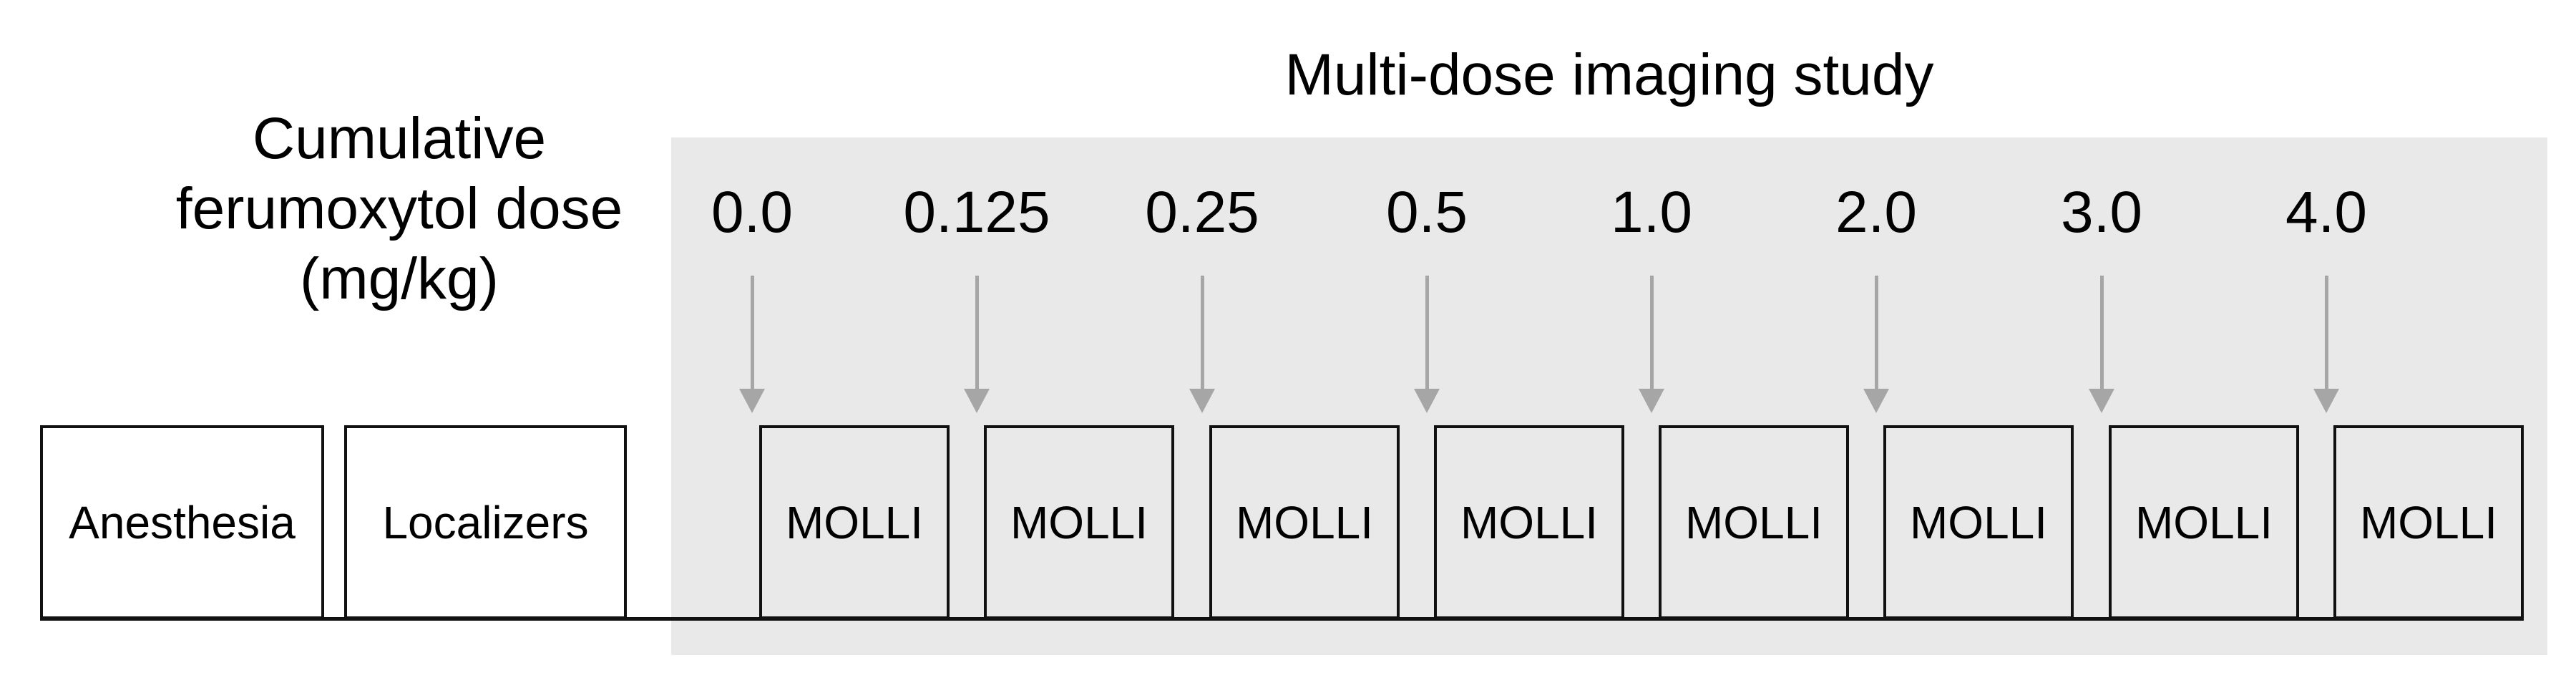 The width and height of the screenshot is (2576, 698). I want to click on axis-label-line-1: Cumulative, so click(399, 138).